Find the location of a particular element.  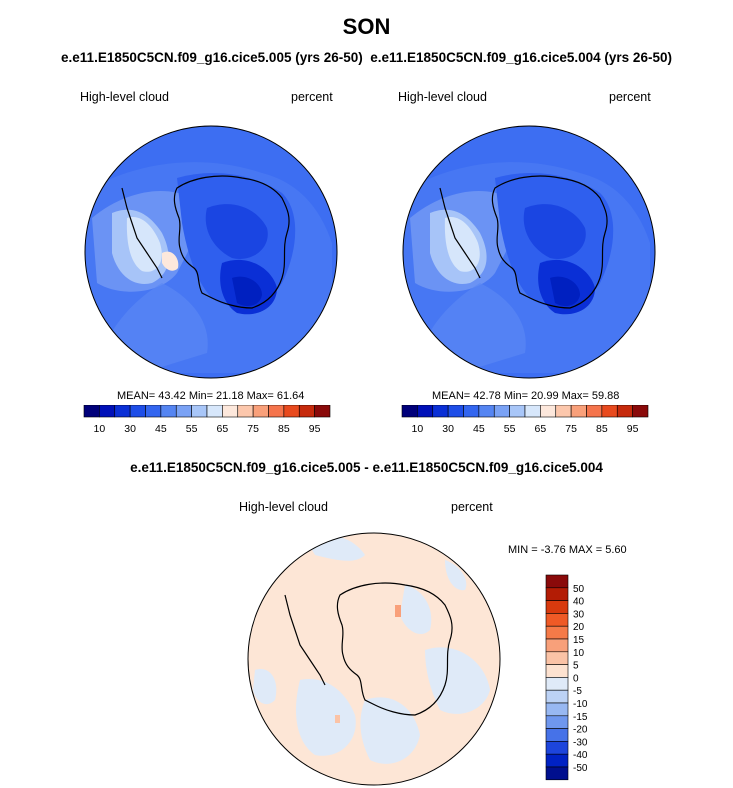

right-panel-variable-label: High-level cloud is located at coordinates (442, 97).